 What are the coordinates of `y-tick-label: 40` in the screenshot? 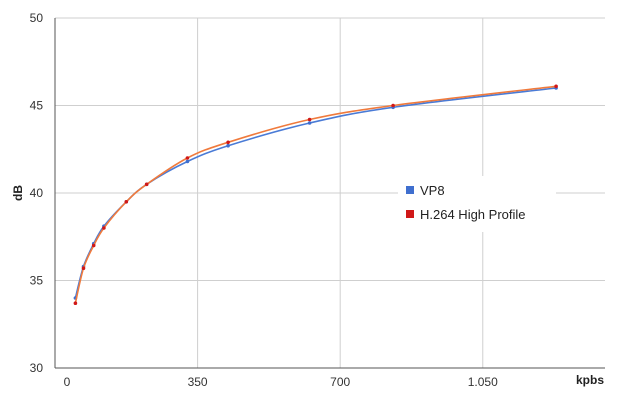 It's located at (37, 193).